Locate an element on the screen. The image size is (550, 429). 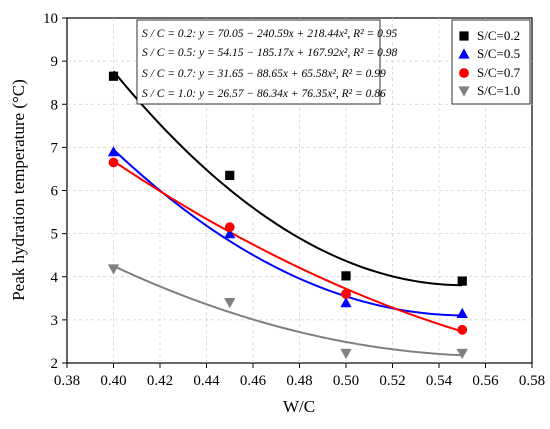
y-tick-label: 5 is located at coordinates (55, 235).